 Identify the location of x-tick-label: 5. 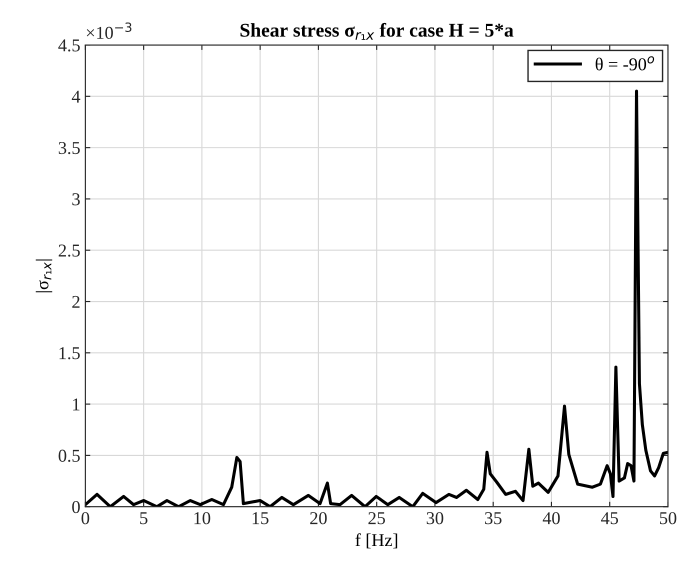
(144, 518).